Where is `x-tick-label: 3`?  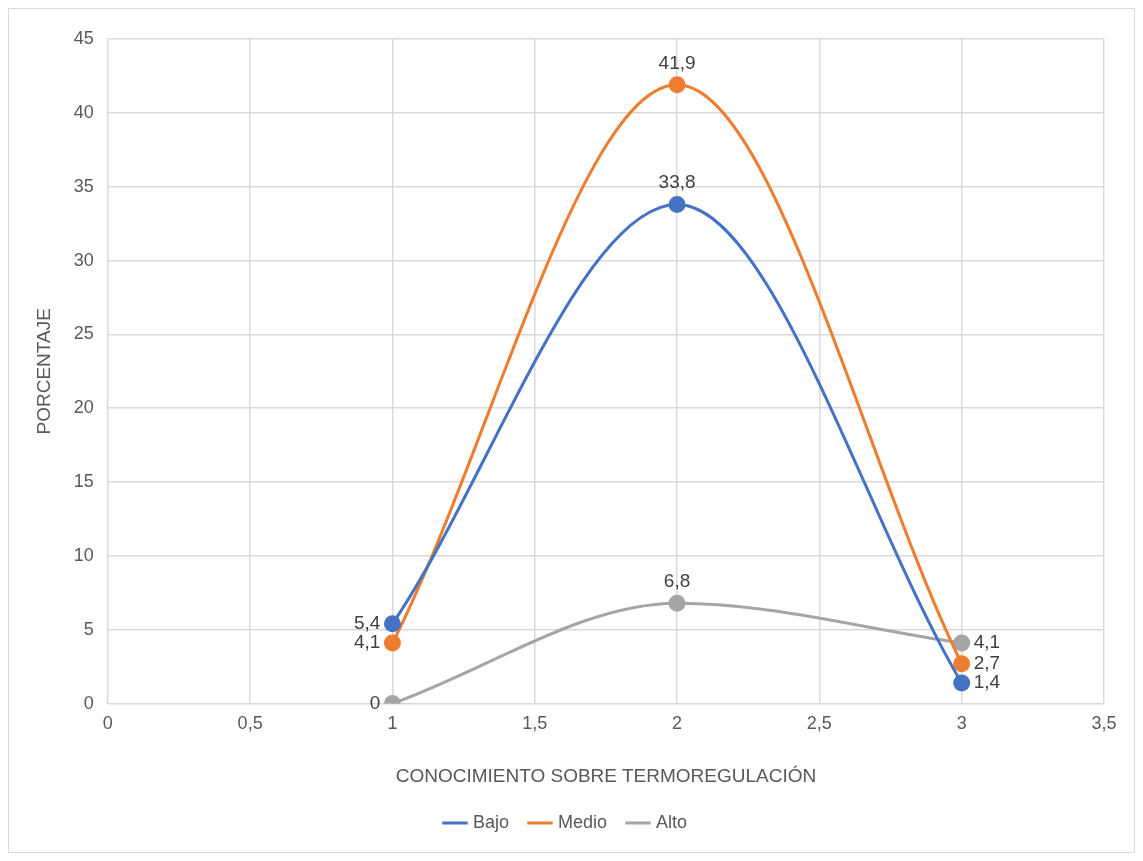 x-tick-label: 3 is located at coordinates (961, 723).